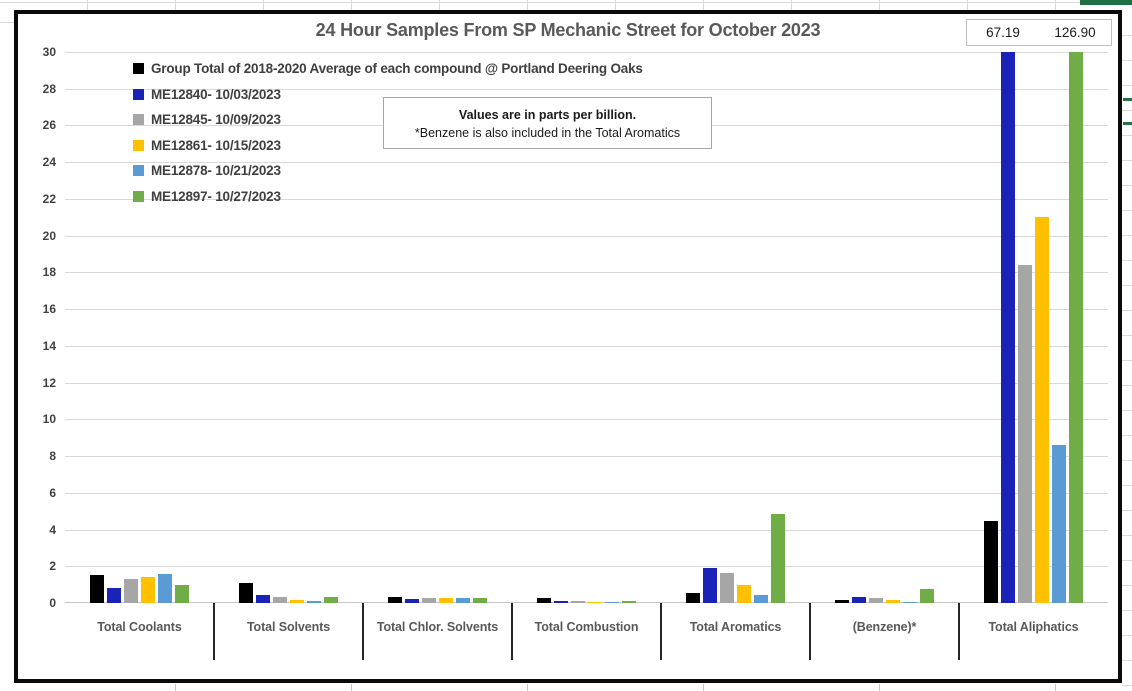 This screenshot has height=691, width=1132. What do you see at coordinates (1127, 345) in the screenshot?
I see `sheet-gridlines-right` at bounding box center [1127, 345].